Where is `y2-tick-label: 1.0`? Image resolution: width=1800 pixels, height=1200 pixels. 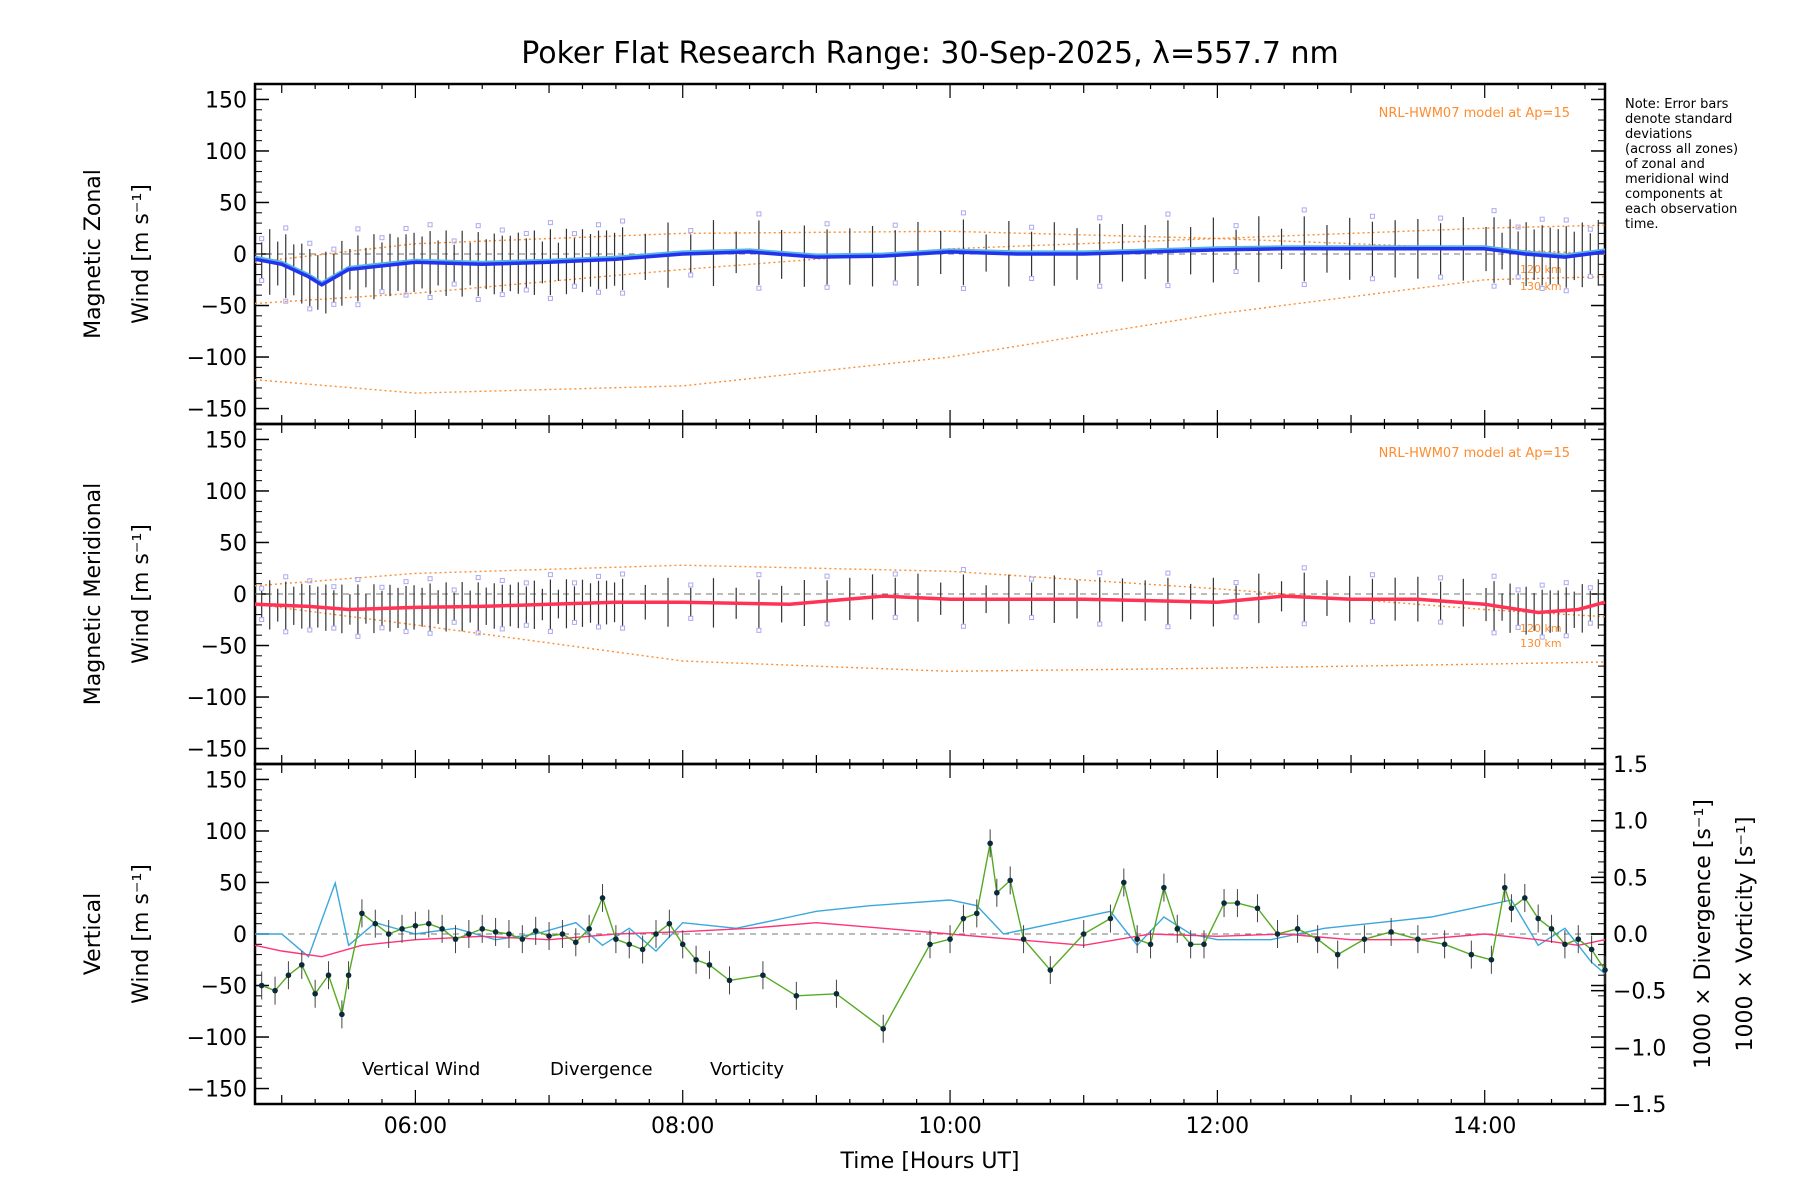 y2-tick-label: 1.0 is located at coordinates (1630, 822).